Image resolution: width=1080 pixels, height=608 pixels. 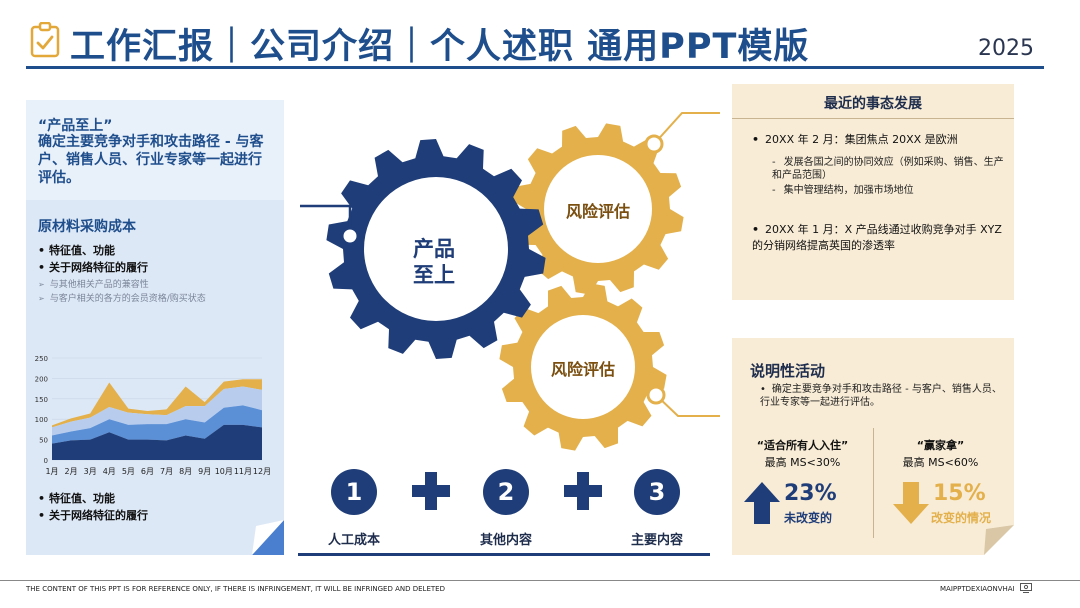 I want to click on chart-x-tick: 8月, so click(x=185, y=471).